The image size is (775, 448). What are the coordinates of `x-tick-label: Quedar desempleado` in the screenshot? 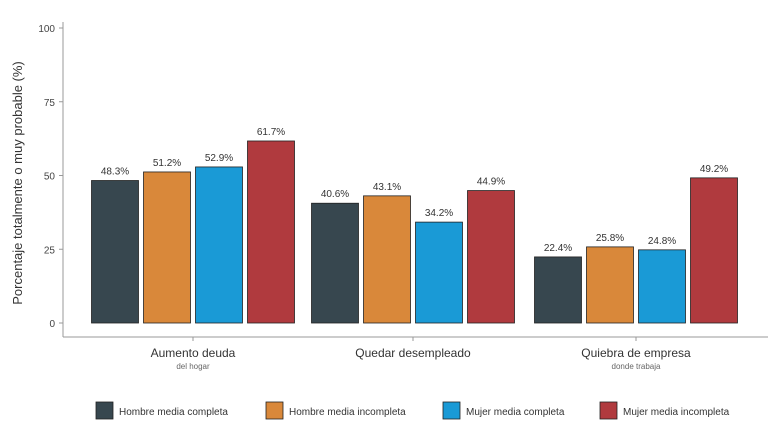 It's located at (413, 353).